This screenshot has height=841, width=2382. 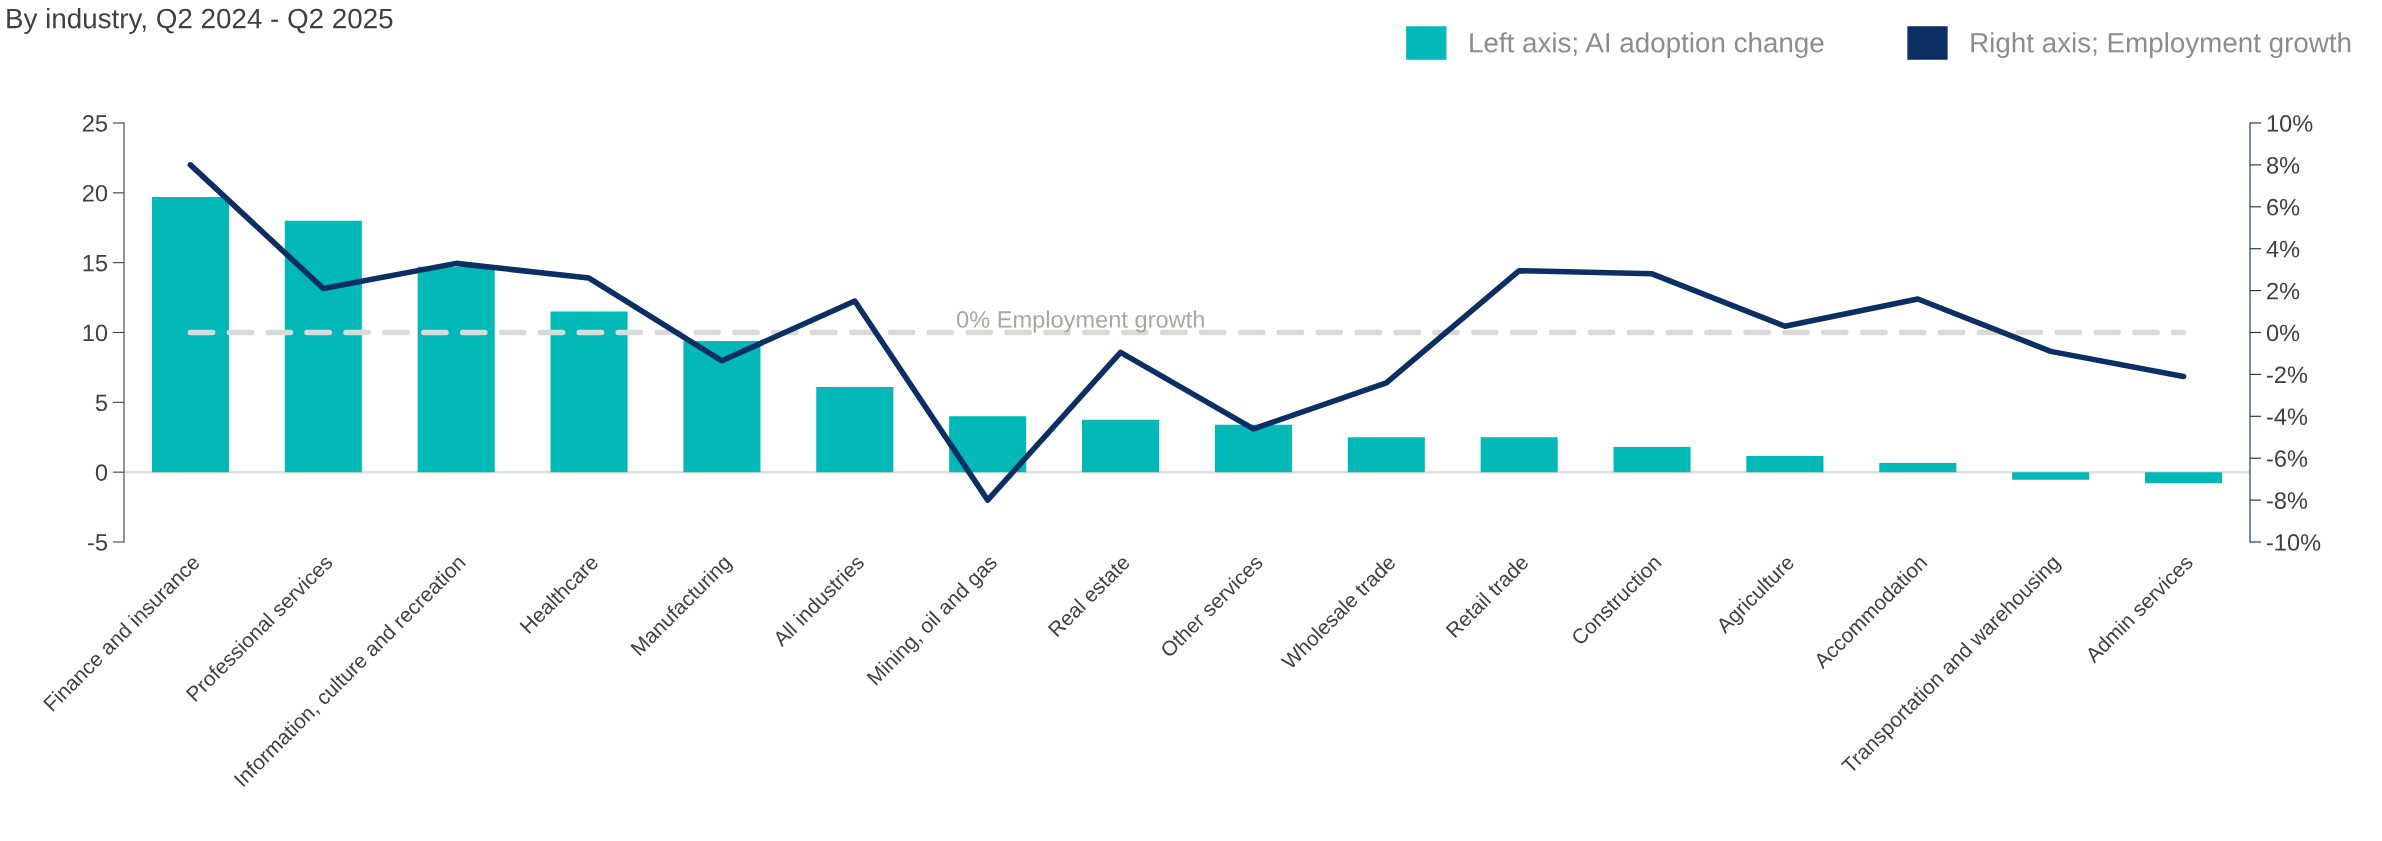 What do you see at coordinates (2283, 207) in the screenshot?
I see `y2-tick-label: 6%` at bounding box center [2283, 207].